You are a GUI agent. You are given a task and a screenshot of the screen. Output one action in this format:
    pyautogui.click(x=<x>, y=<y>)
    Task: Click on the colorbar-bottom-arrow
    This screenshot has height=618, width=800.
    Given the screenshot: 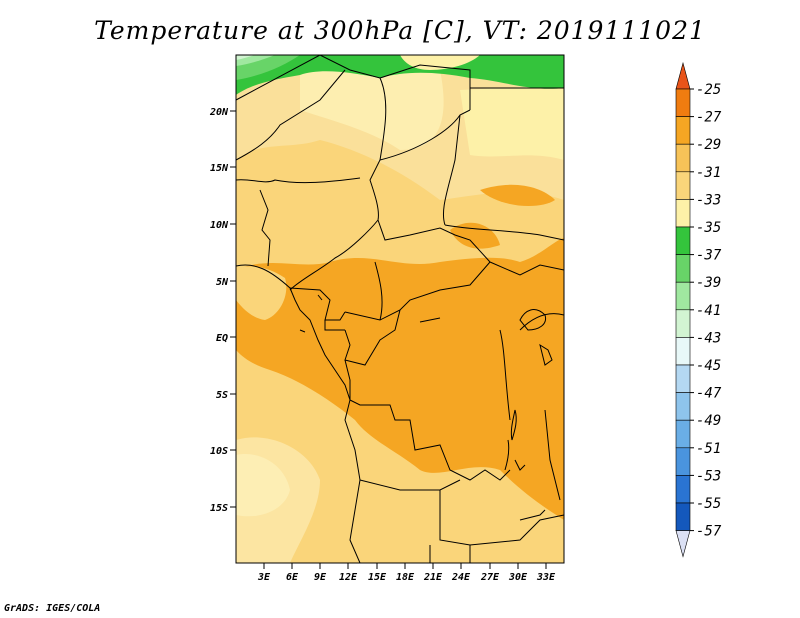 What is the action you would take?
    pyautogui.click(x=683, y=544)
    